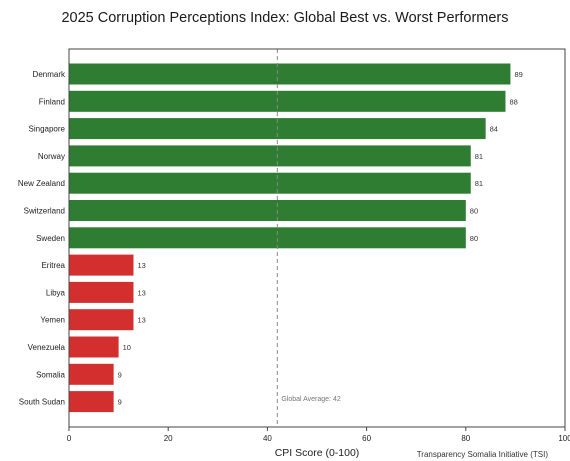  What do you see at coordinates (168, 438) in the screenshot?
I see `x-tick-label: 20` at bounding box center [168, 438].